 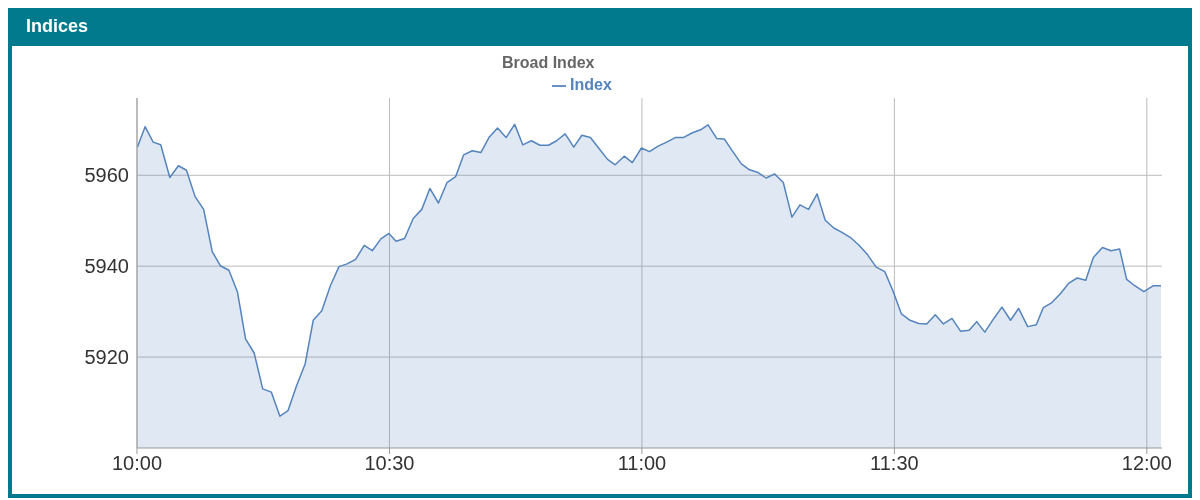 What do you see at coordinates (591, 84) in the screenshot?
I see `legend-label: Index` at bounding box center [591, 84].